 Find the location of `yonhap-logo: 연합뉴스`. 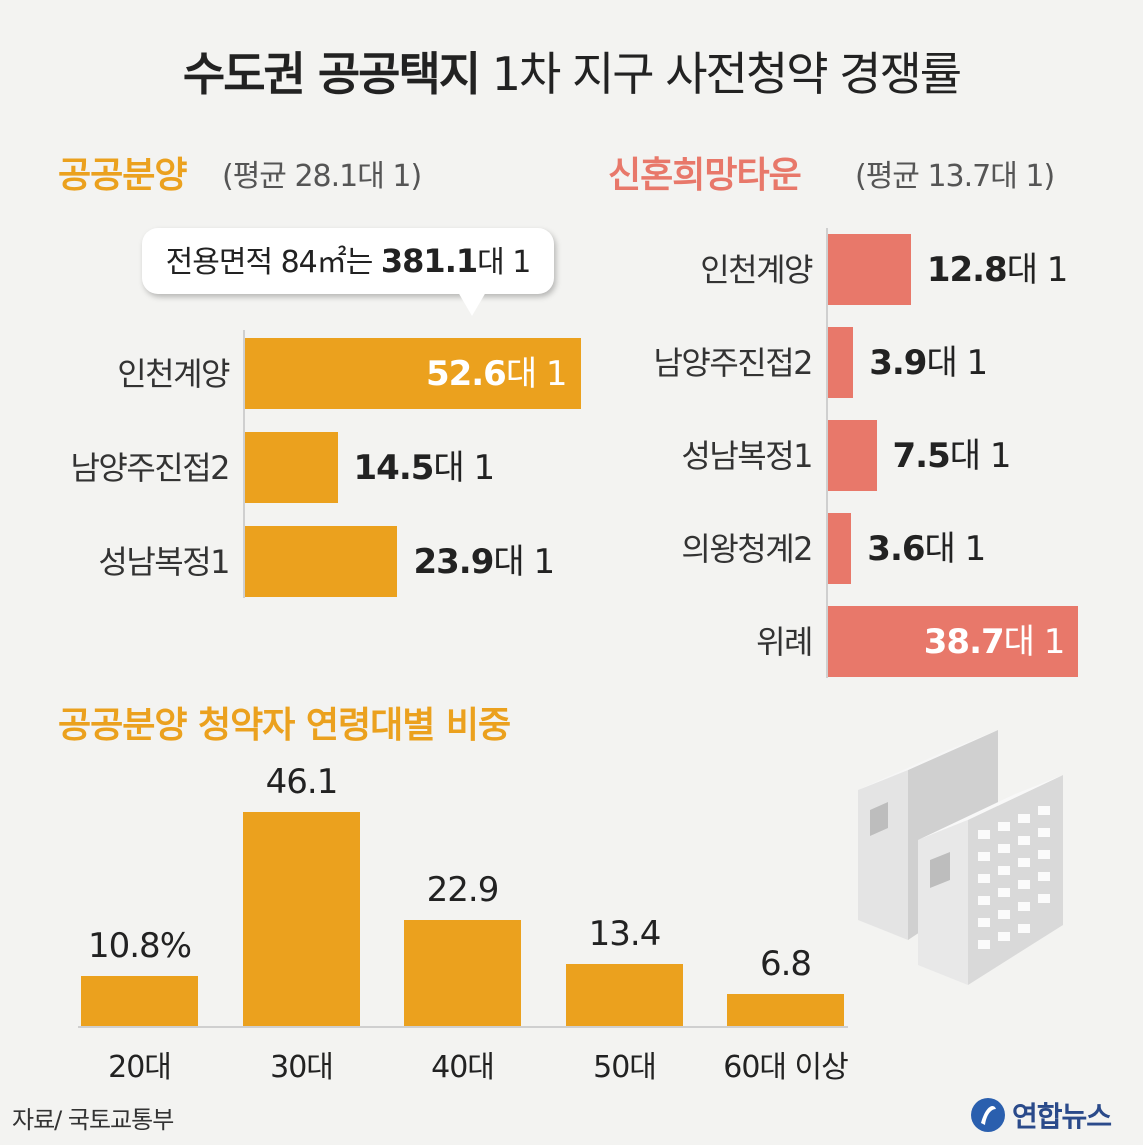

yonhap-logo: 연합뉴스 is located at coordinates (1040, 1115).